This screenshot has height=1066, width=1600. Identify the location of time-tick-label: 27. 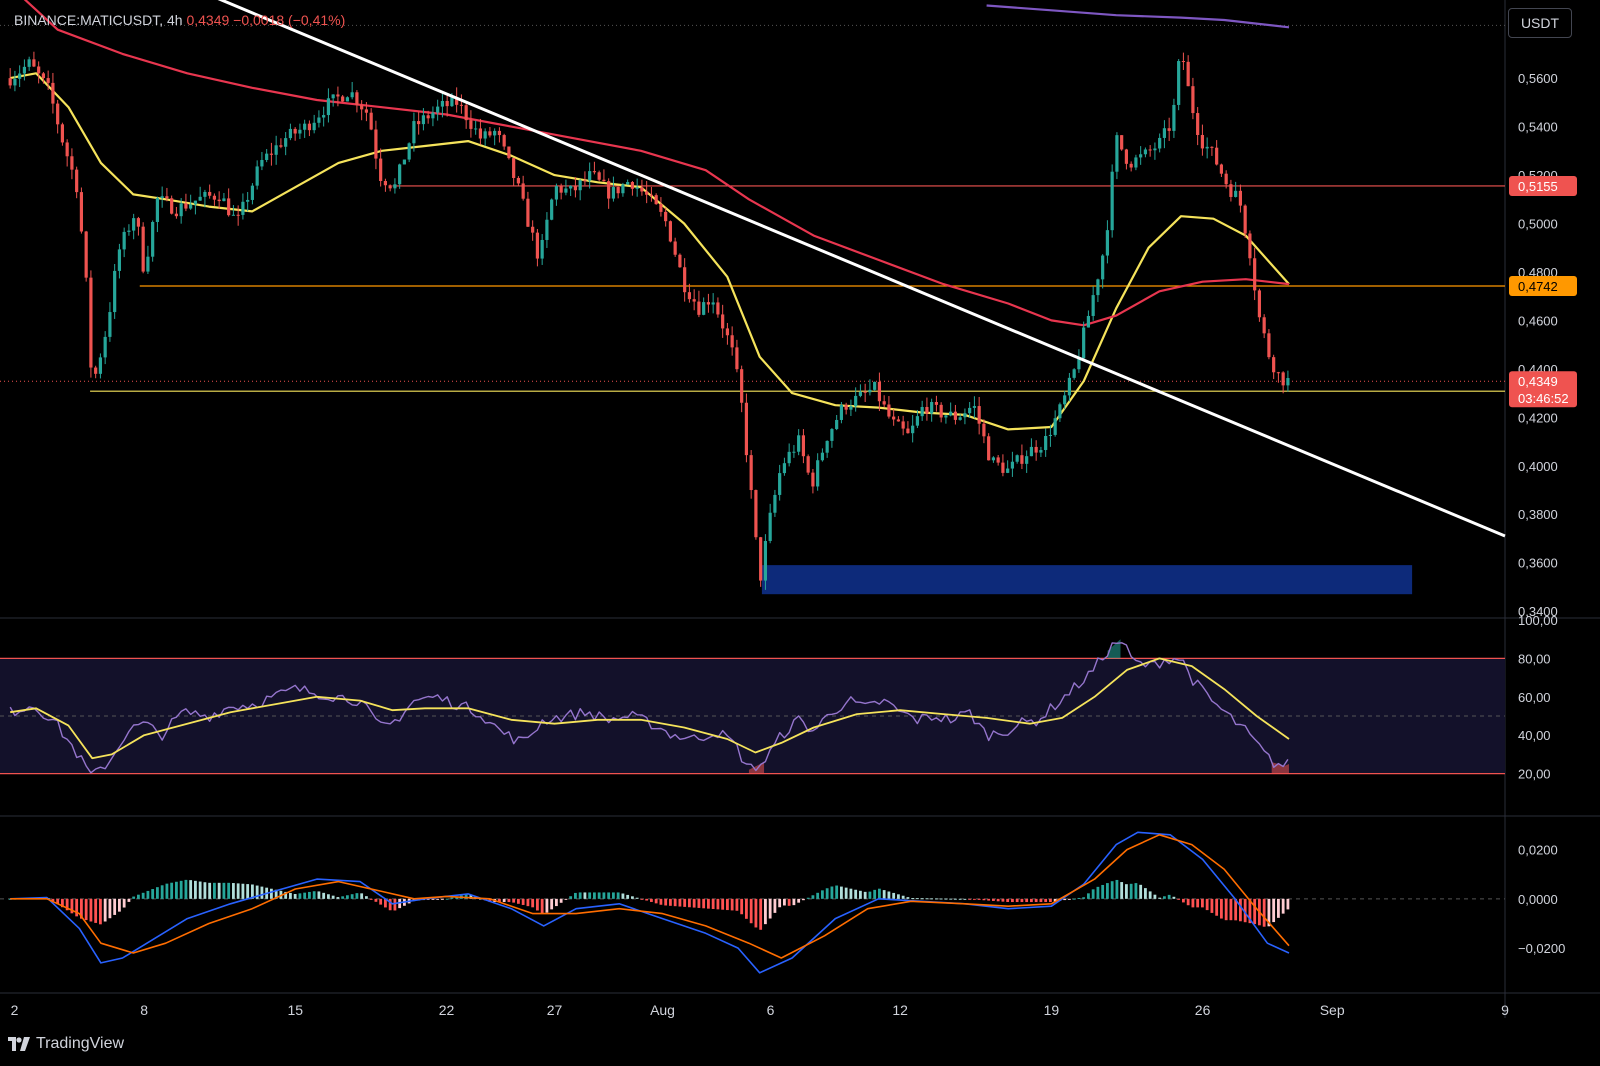
(555, 1010).